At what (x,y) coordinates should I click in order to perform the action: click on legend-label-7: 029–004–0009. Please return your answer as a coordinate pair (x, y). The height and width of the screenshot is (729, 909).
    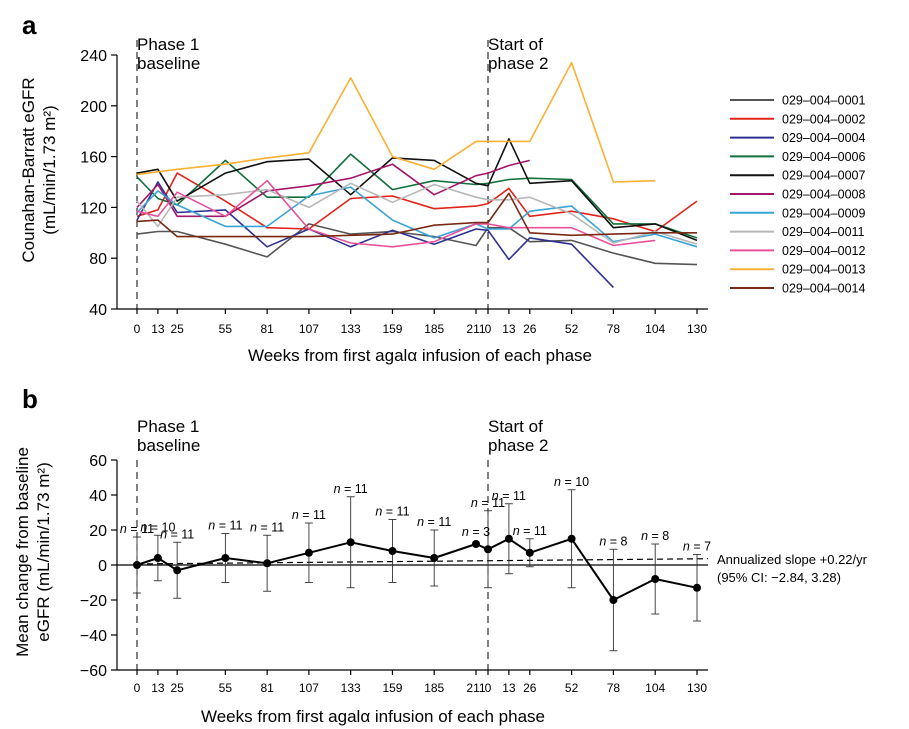
    Looking at the image, I should click on (823, 213).